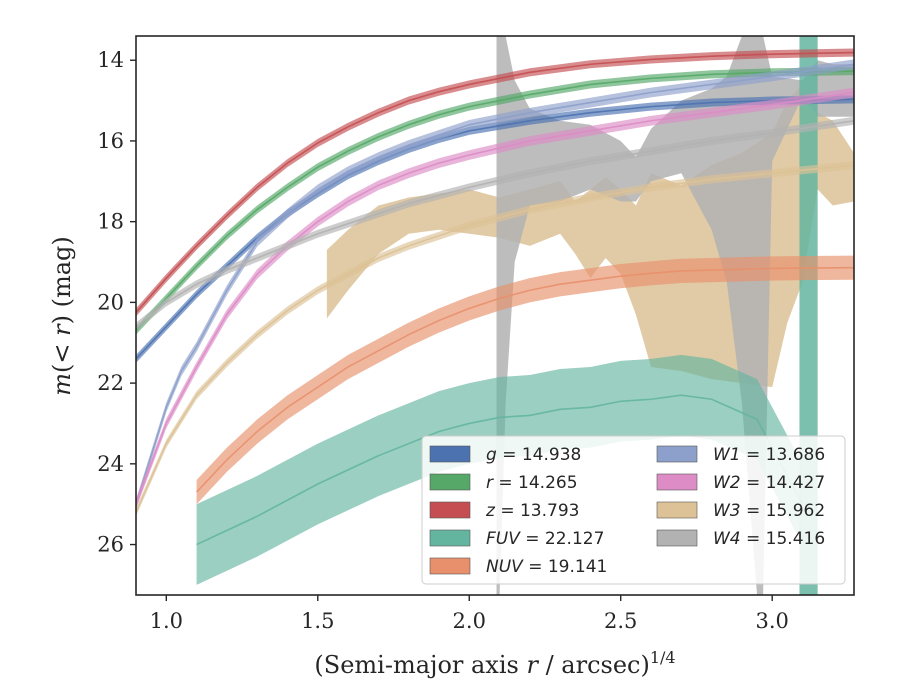 The width and height of the screenshot is (900, 700). What do you see at coordinates (545, 539) in the screenshot?
I see `legend-label: FUV = 22.127` at bounding box center [545, 539].